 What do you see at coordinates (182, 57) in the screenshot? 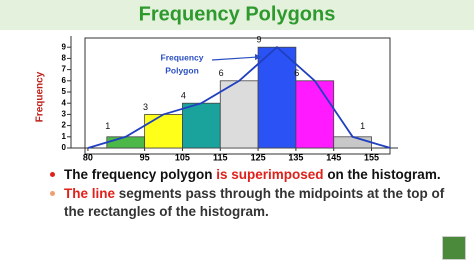
I see `annotation: Frequency` at bounding box center [182, 57].